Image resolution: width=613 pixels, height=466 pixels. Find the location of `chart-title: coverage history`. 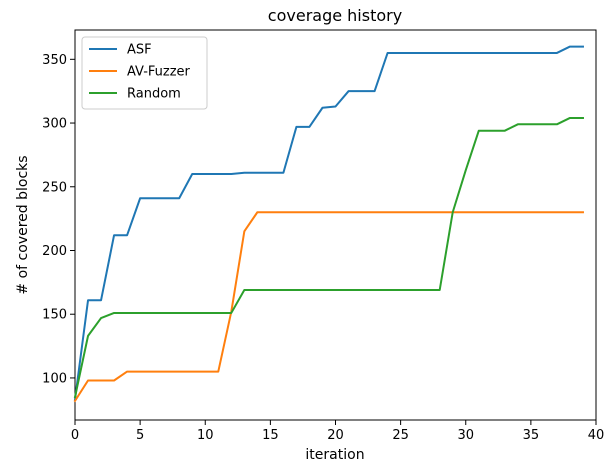

chart-title: coverage history is located at coordinates (335, 15).